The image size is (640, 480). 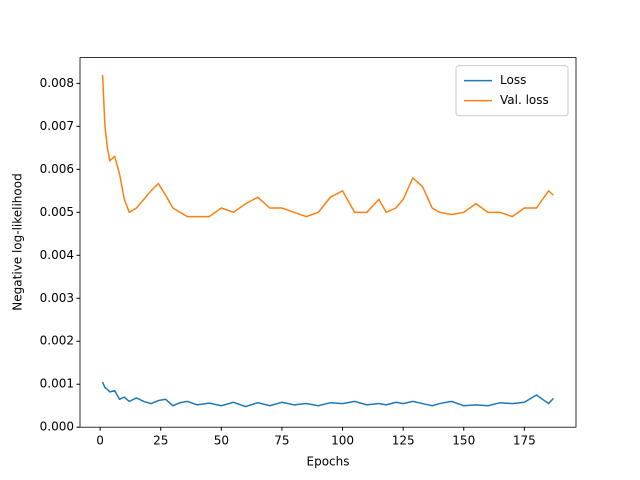 What do you see at coordinates (524, 441) in the screenshot?
I see `x-tick-label: 175` at bounding box center [524, 441].